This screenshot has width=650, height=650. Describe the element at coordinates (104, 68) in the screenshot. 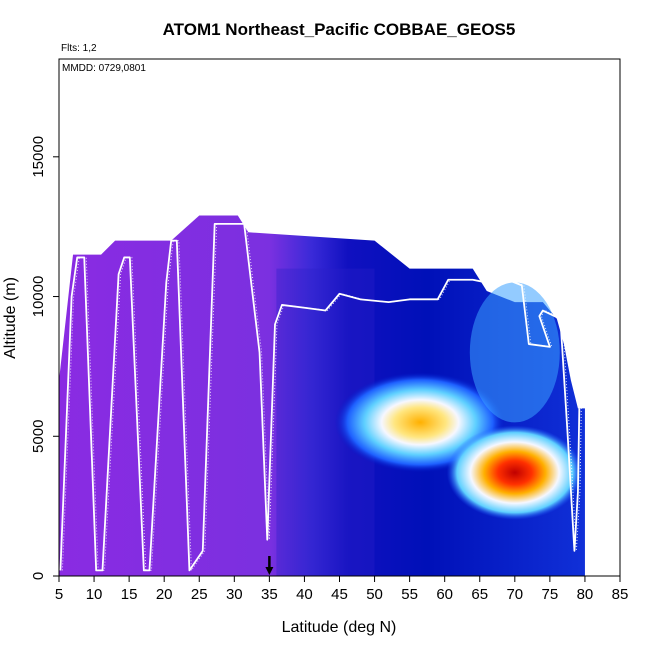

I see `date-annotation: MMDD: 0729,0801` at that location.